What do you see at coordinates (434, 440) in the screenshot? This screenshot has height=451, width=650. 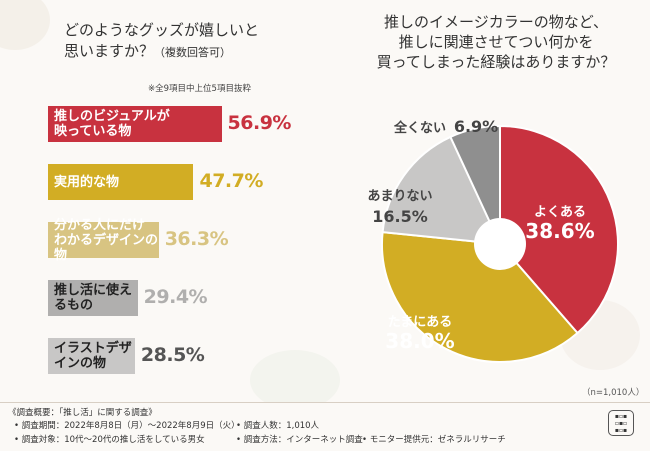 I see `survey-provider: • モニター提供元：ゼネラルリサーチ` at bounding box center [434, 440].